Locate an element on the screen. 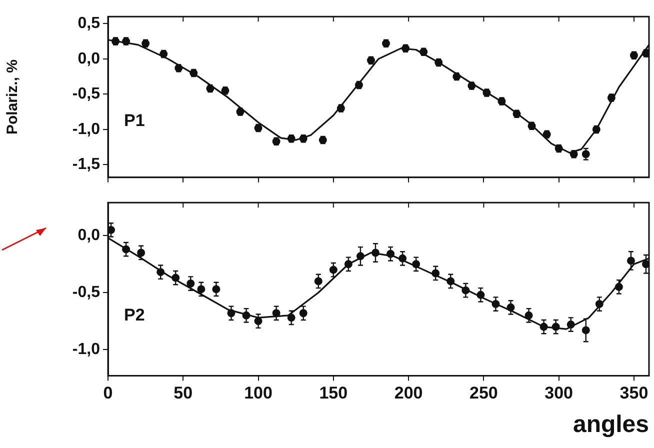  y-tick-label: 0,5 is located at coordinates (89, 23).